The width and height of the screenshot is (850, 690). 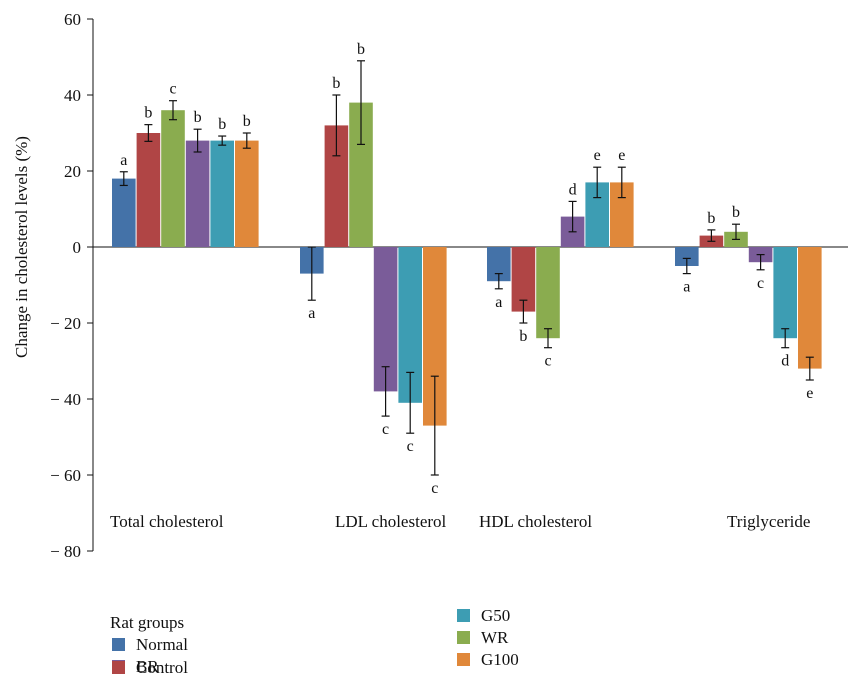 What do you see at coordinates (167, 521) in the screenshot?
I see `category-label: Total cholesterol` at bounding box center [167, 521].